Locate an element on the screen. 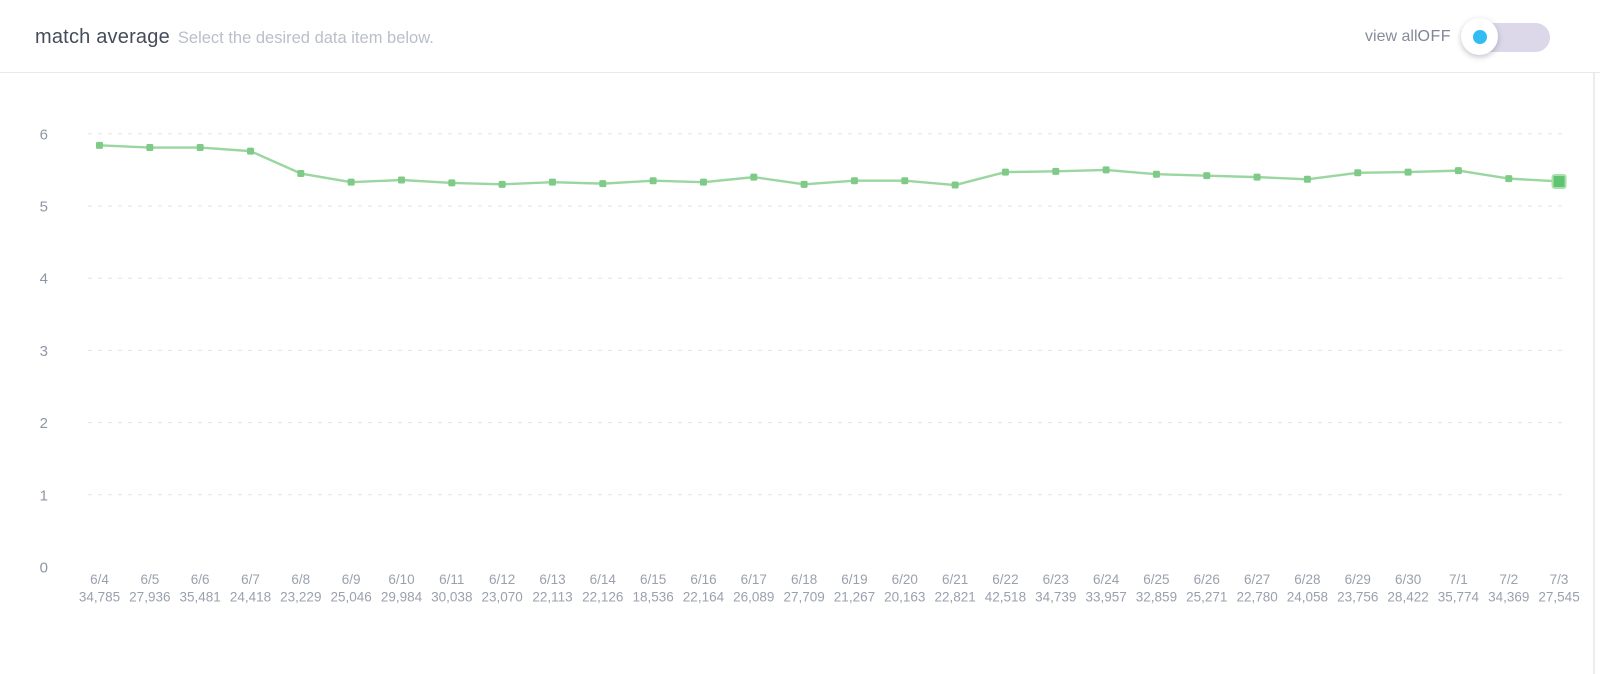 The image size is (1600, 674). page-title: match average is located at coordinates (102, 37).